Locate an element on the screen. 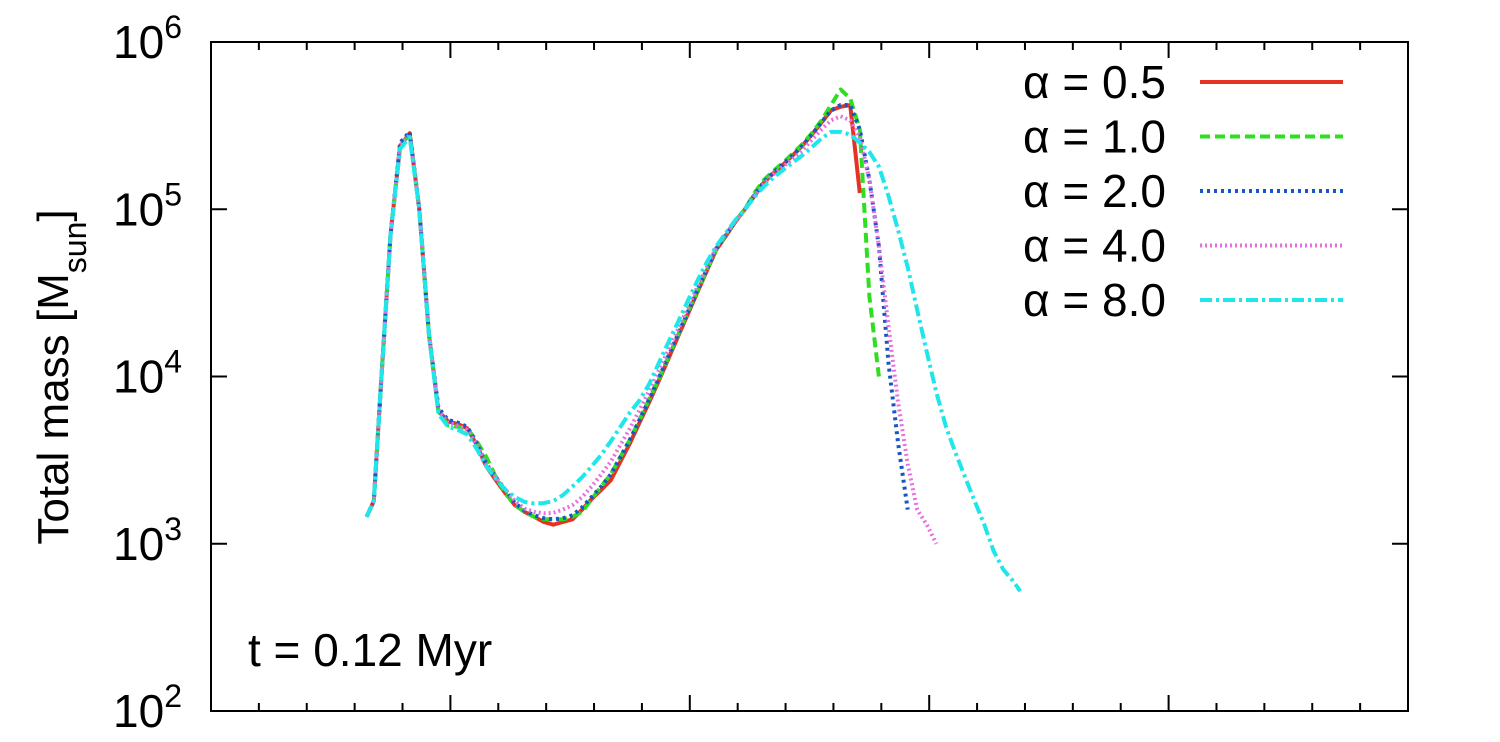 This screenshot has width=1500, height=742. legend-label: α = 0.5 is located at coordinates (1094, 82).